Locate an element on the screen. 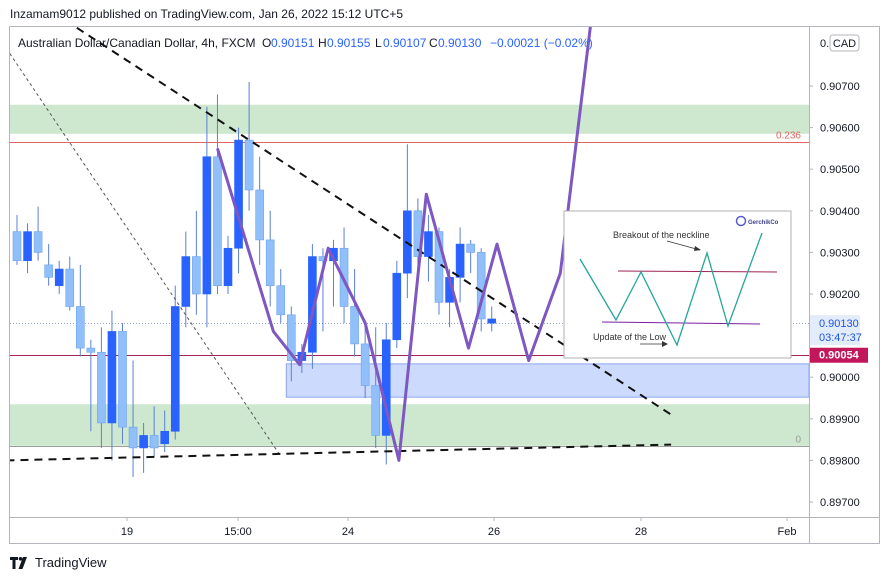  annotation-brand: GerchikCo is located at coordinates (763, 223).